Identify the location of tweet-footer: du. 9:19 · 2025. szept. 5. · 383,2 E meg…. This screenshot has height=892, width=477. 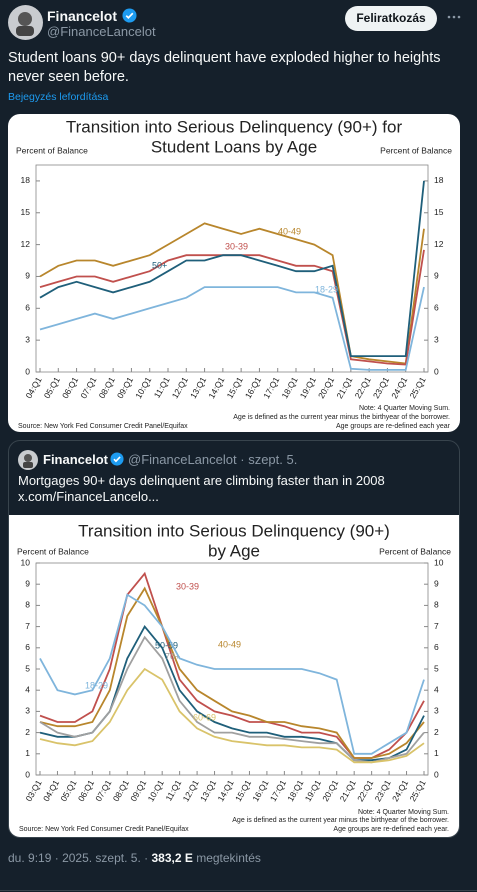
(134, 858).